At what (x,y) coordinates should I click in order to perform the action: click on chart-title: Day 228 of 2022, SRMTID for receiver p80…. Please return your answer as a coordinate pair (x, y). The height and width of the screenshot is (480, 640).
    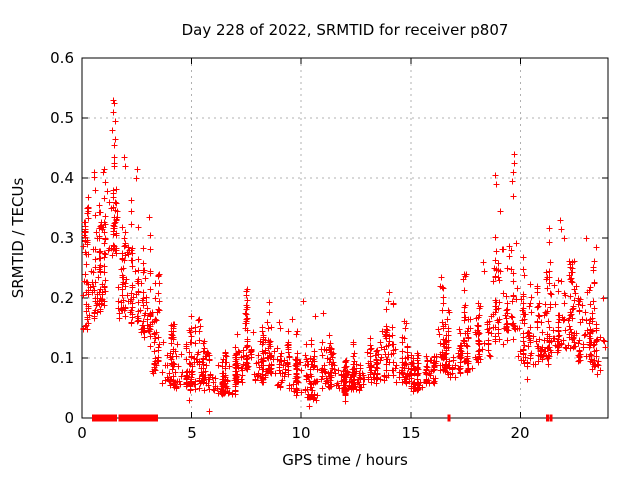
    Looking at the image, I should click on (345, 30).